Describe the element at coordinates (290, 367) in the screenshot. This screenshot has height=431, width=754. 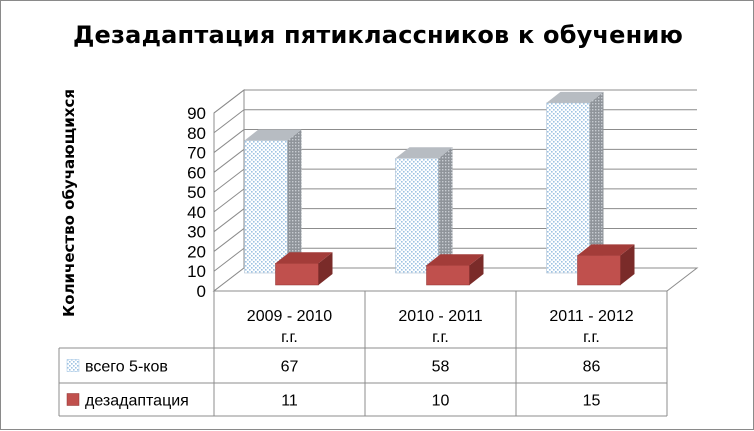
I see `data-value: 67` at that location.